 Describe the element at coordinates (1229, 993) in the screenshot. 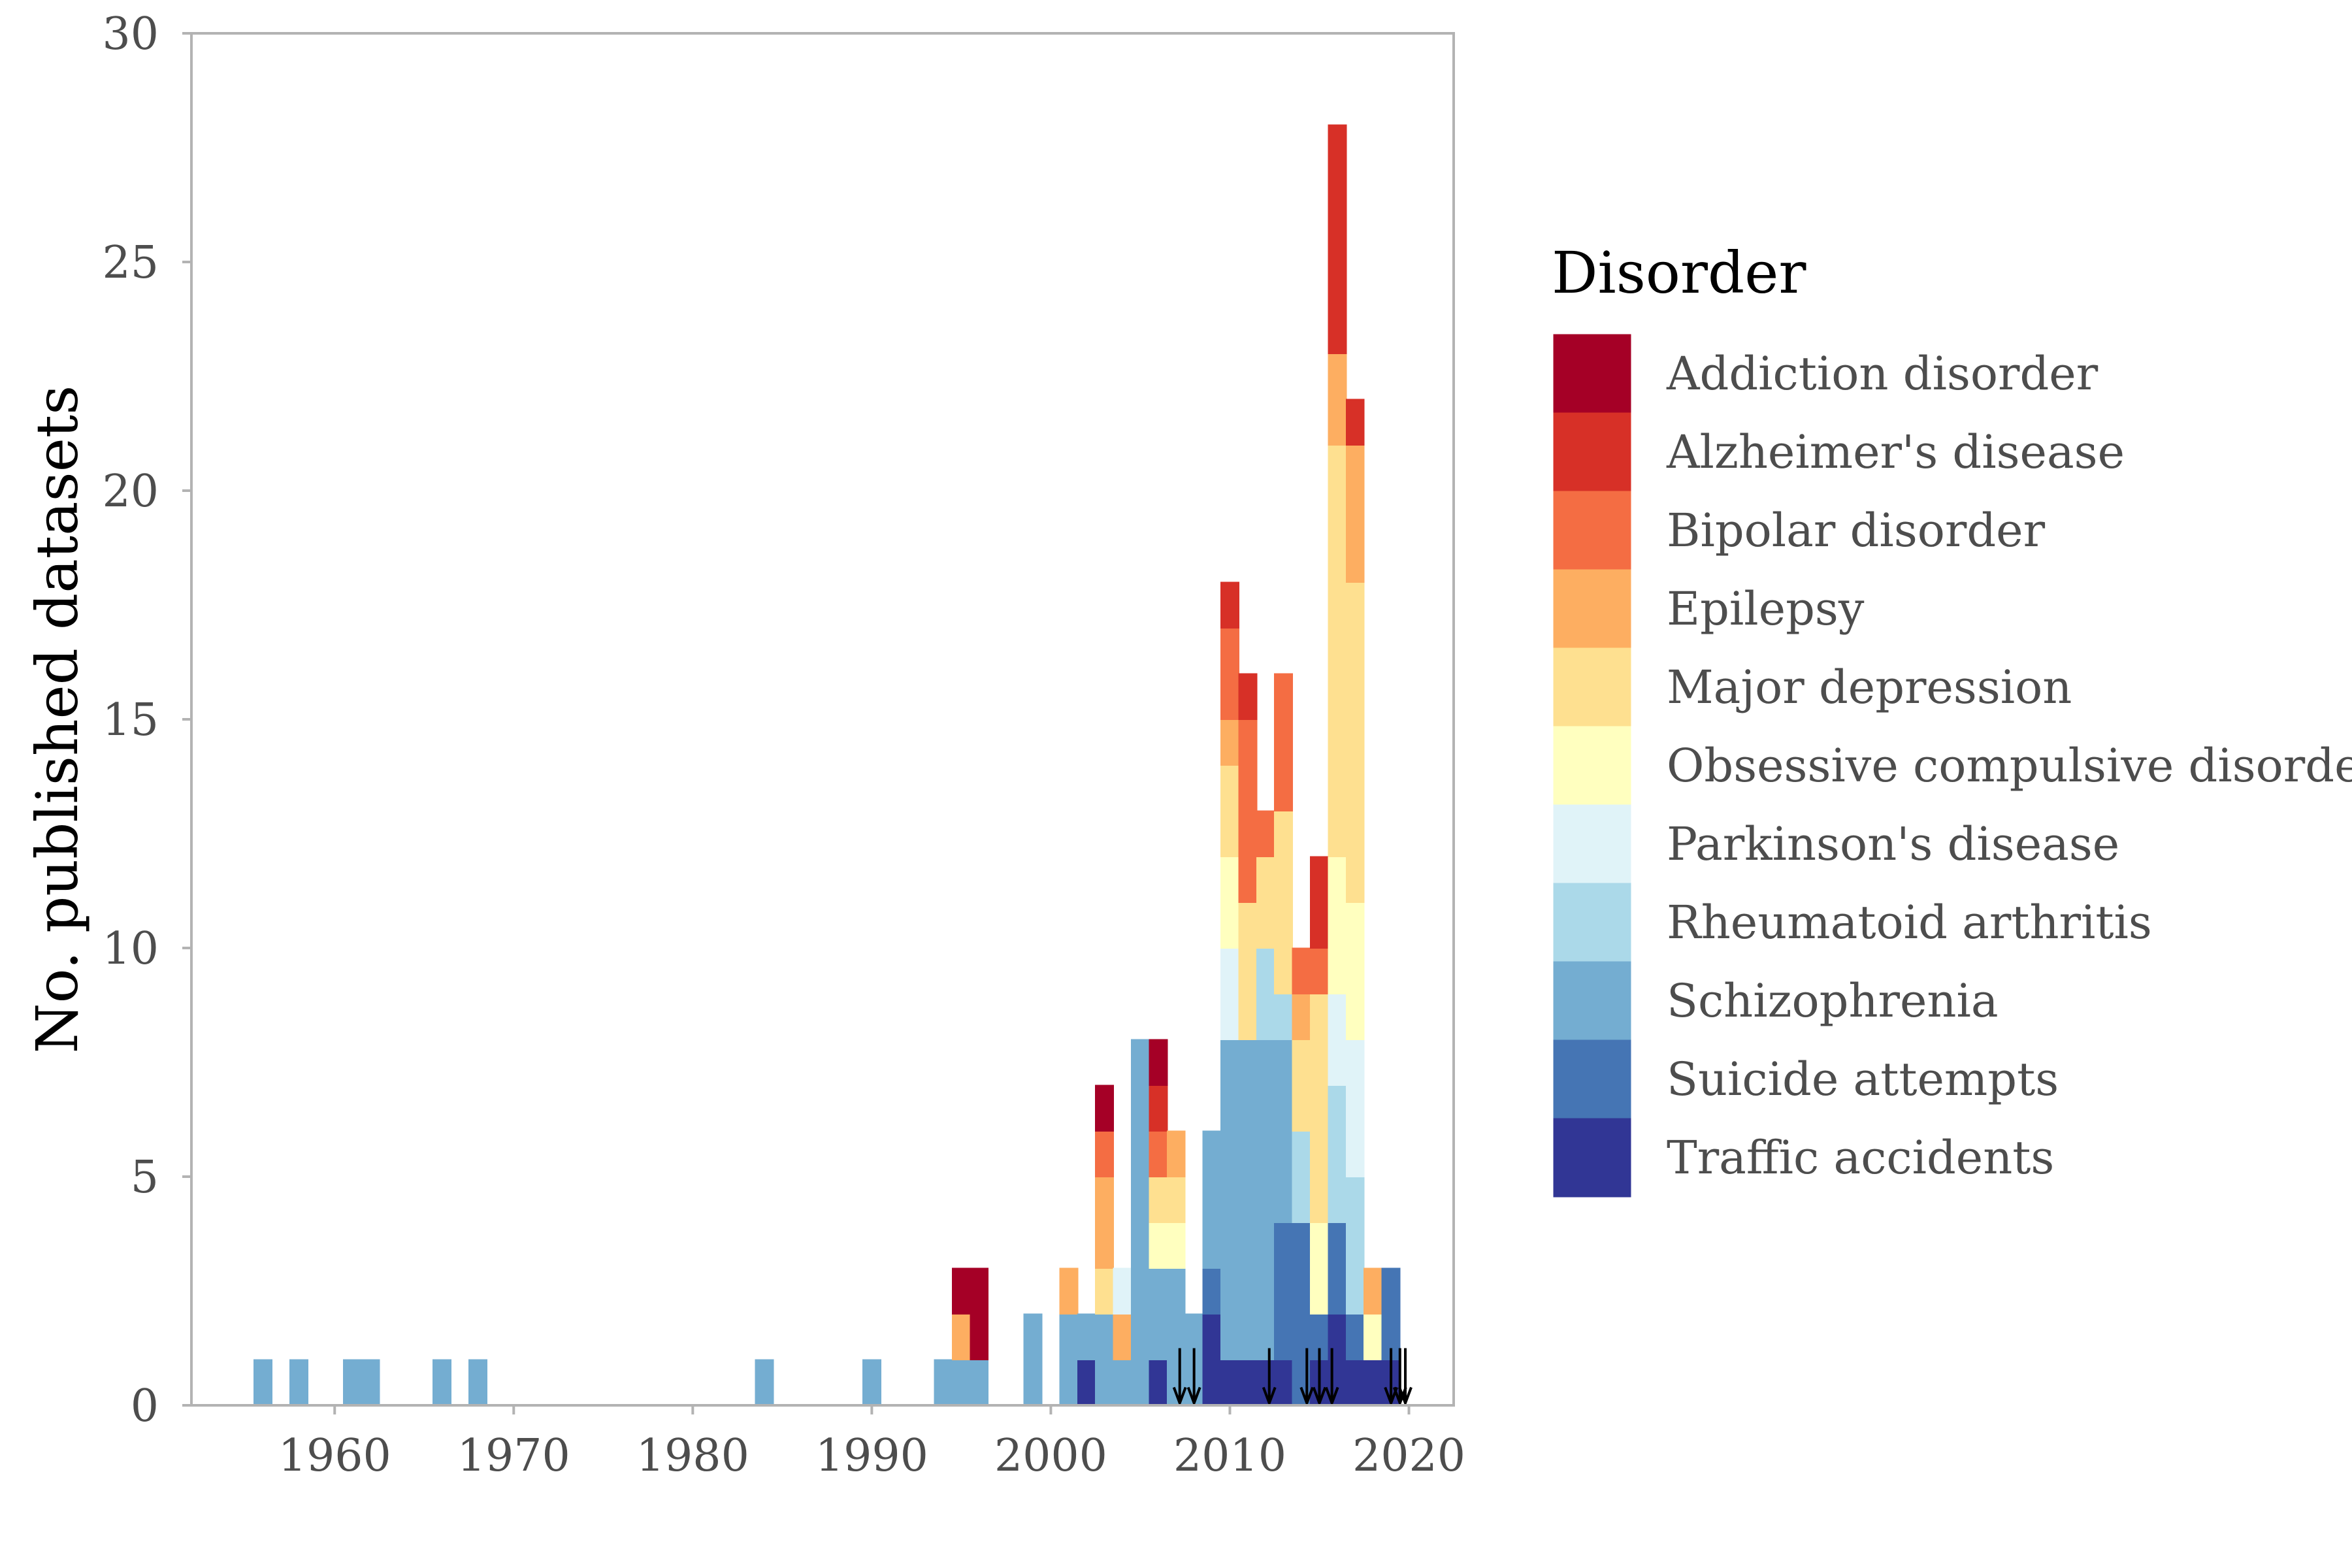

I see `bar-segment-2010-parkinson-s-disease` at that location.